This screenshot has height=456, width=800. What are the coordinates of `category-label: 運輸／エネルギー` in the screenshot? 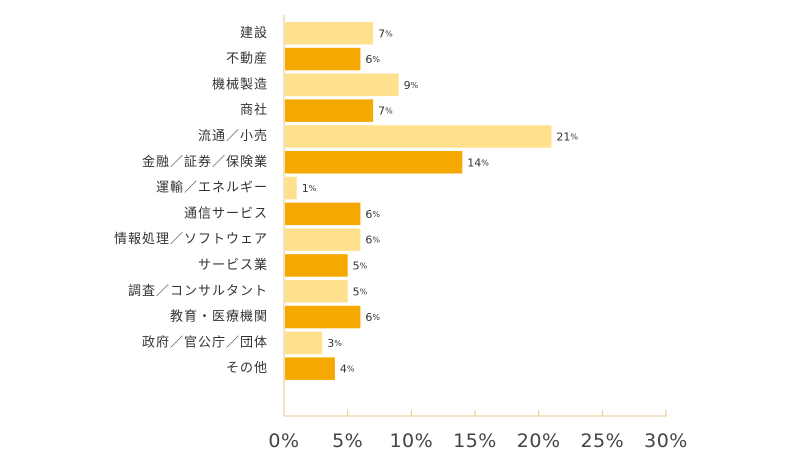 It's located at (212, 188).